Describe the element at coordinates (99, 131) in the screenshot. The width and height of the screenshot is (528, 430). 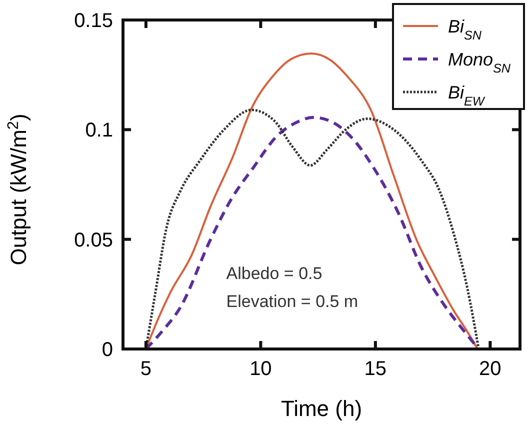
I see `y-tick-label: 0.1` at that location.